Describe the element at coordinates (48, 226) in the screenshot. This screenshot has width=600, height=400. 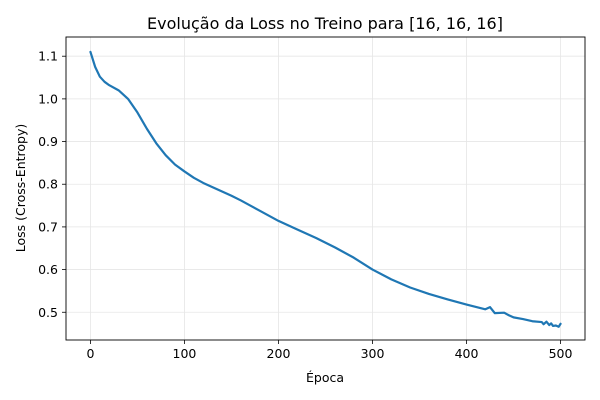
I see `y-tick-label: 0.7` at that location.